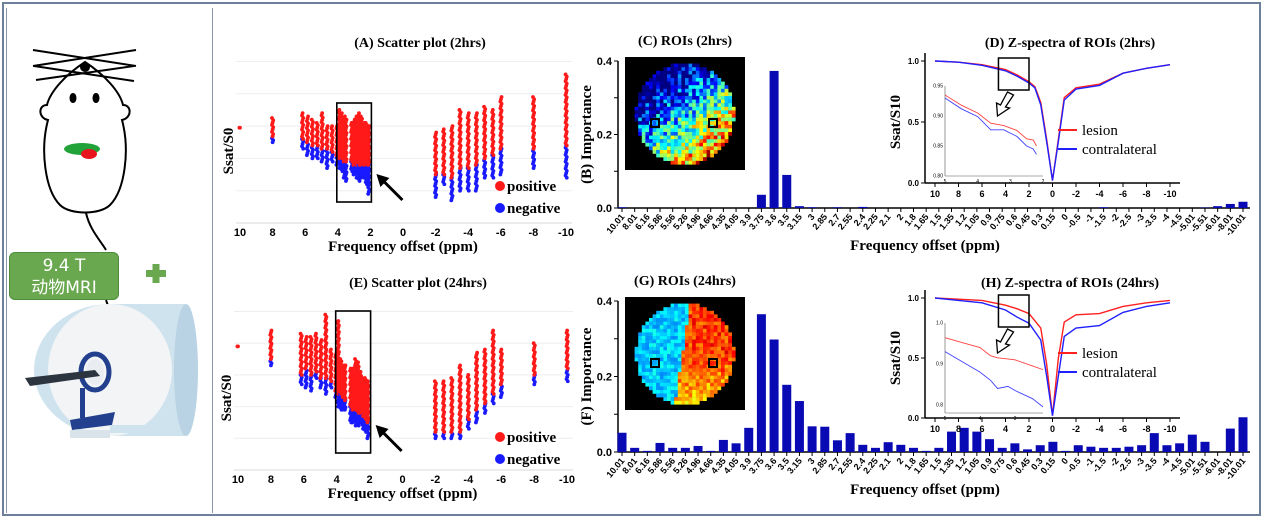 The height and width of the screenshot is (520, 1265). Describe the element at coordinates (229, 151) in the screenshot. I see `y-axis-label: Ssat/S0` at that location.